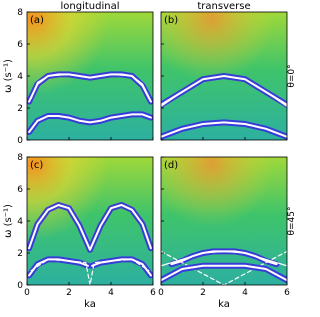  What do you see at coordinates (36, 165) in the screenshot?
I see `panel-label: (c)` at bounding box center [36, 165].